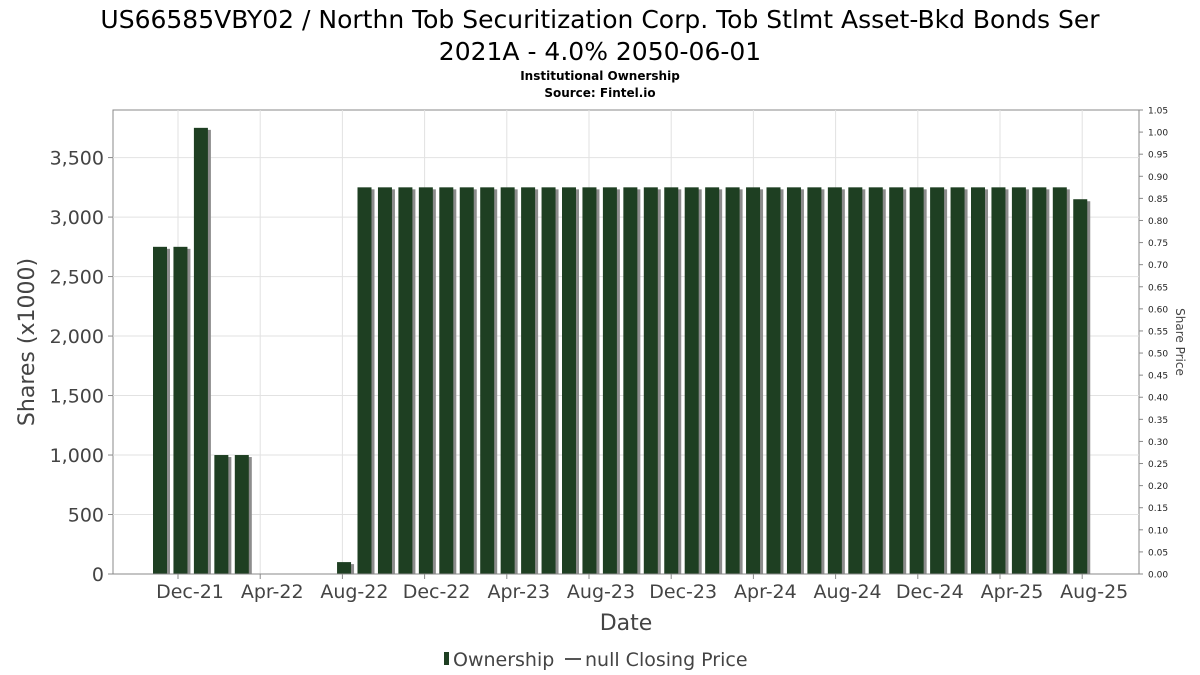 Image resolution: width=1200 pixels, height=675 pixels. What do you see at coordinates (1158, 443) in the screenshot?
I see `y2-tick-label: 0.30` at bounding box center [1158, 443].